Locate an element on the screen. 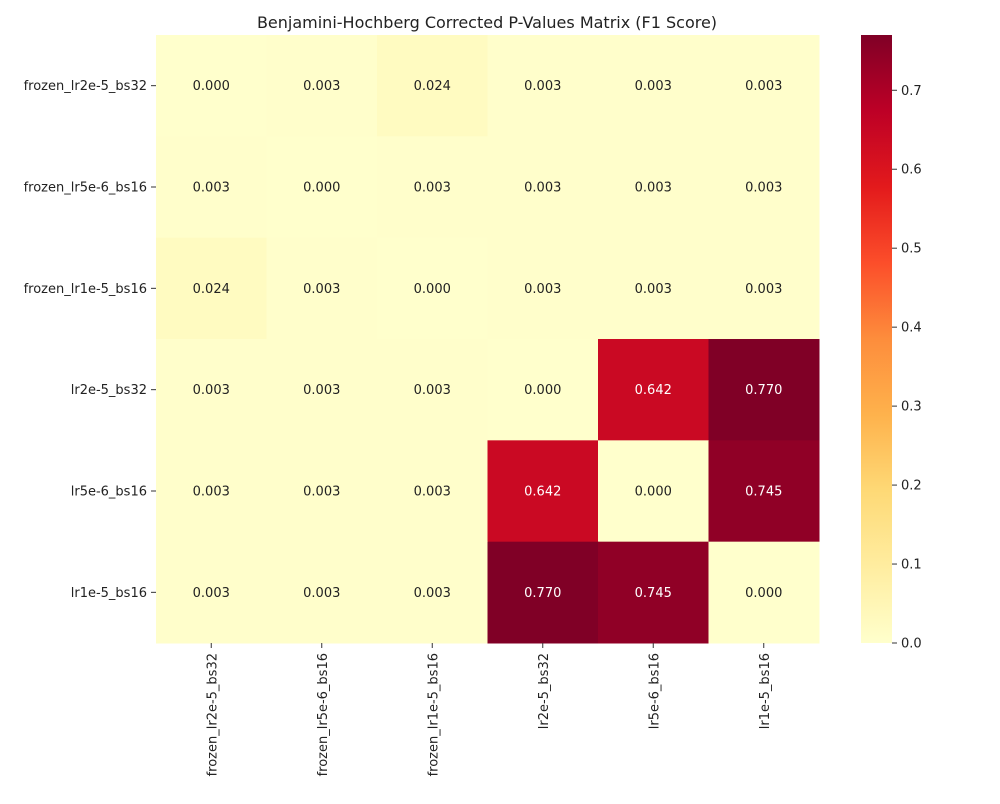  y-tick-label: frozen_lr1e-5_bs16 is located at coordinates (85, 289).